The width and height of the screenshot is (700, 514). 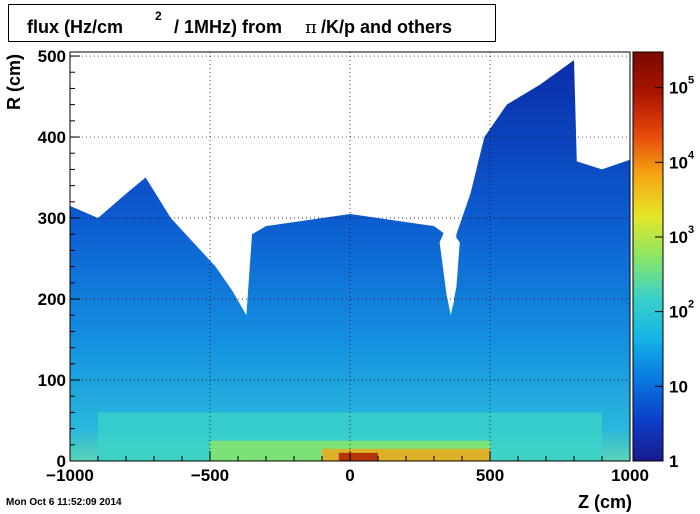 I want to click on y-tick-label: 400, so click(x=52, y=137).